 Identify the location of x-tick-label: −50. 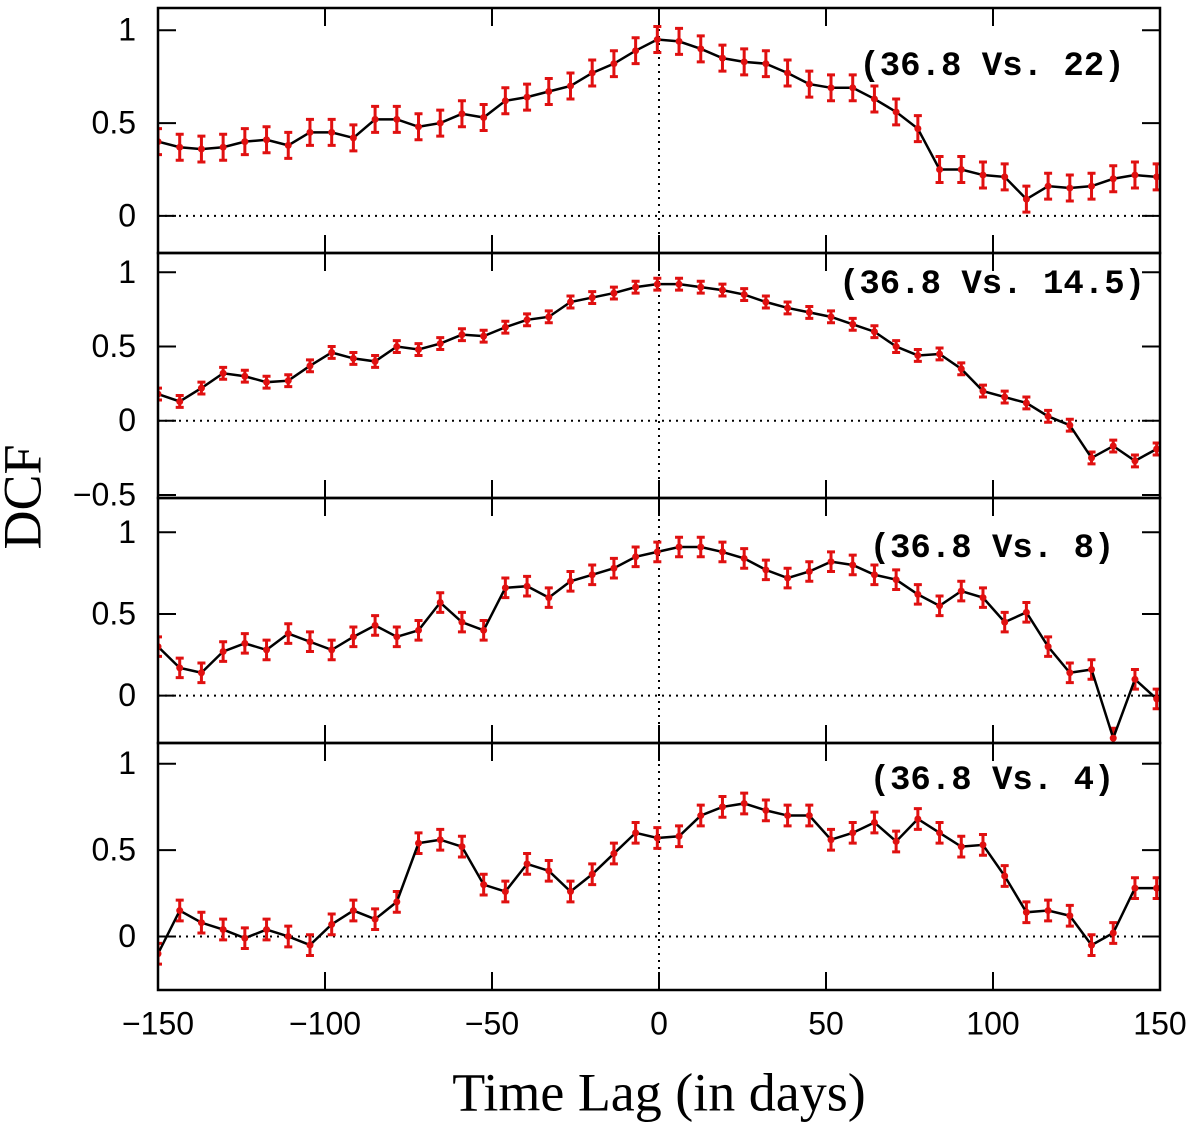
(492, 1023).